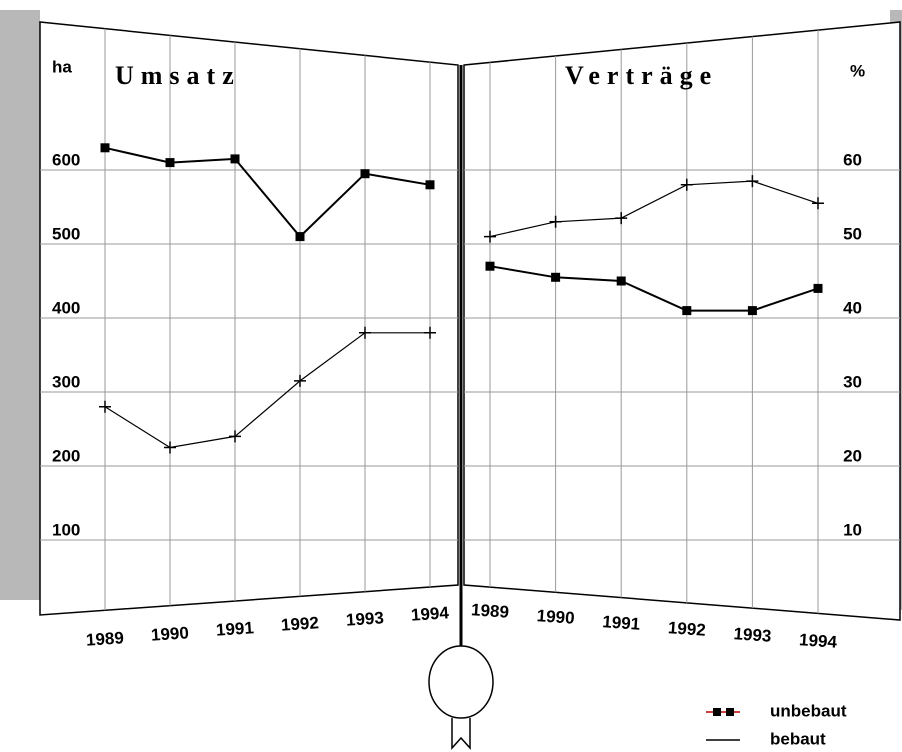 Image resolution: width=902 pixels, height=752 pixels. What do you see at coordinates (461, 734) in the screenshot?
I see `ribbon` at bounding box center [461, 734].